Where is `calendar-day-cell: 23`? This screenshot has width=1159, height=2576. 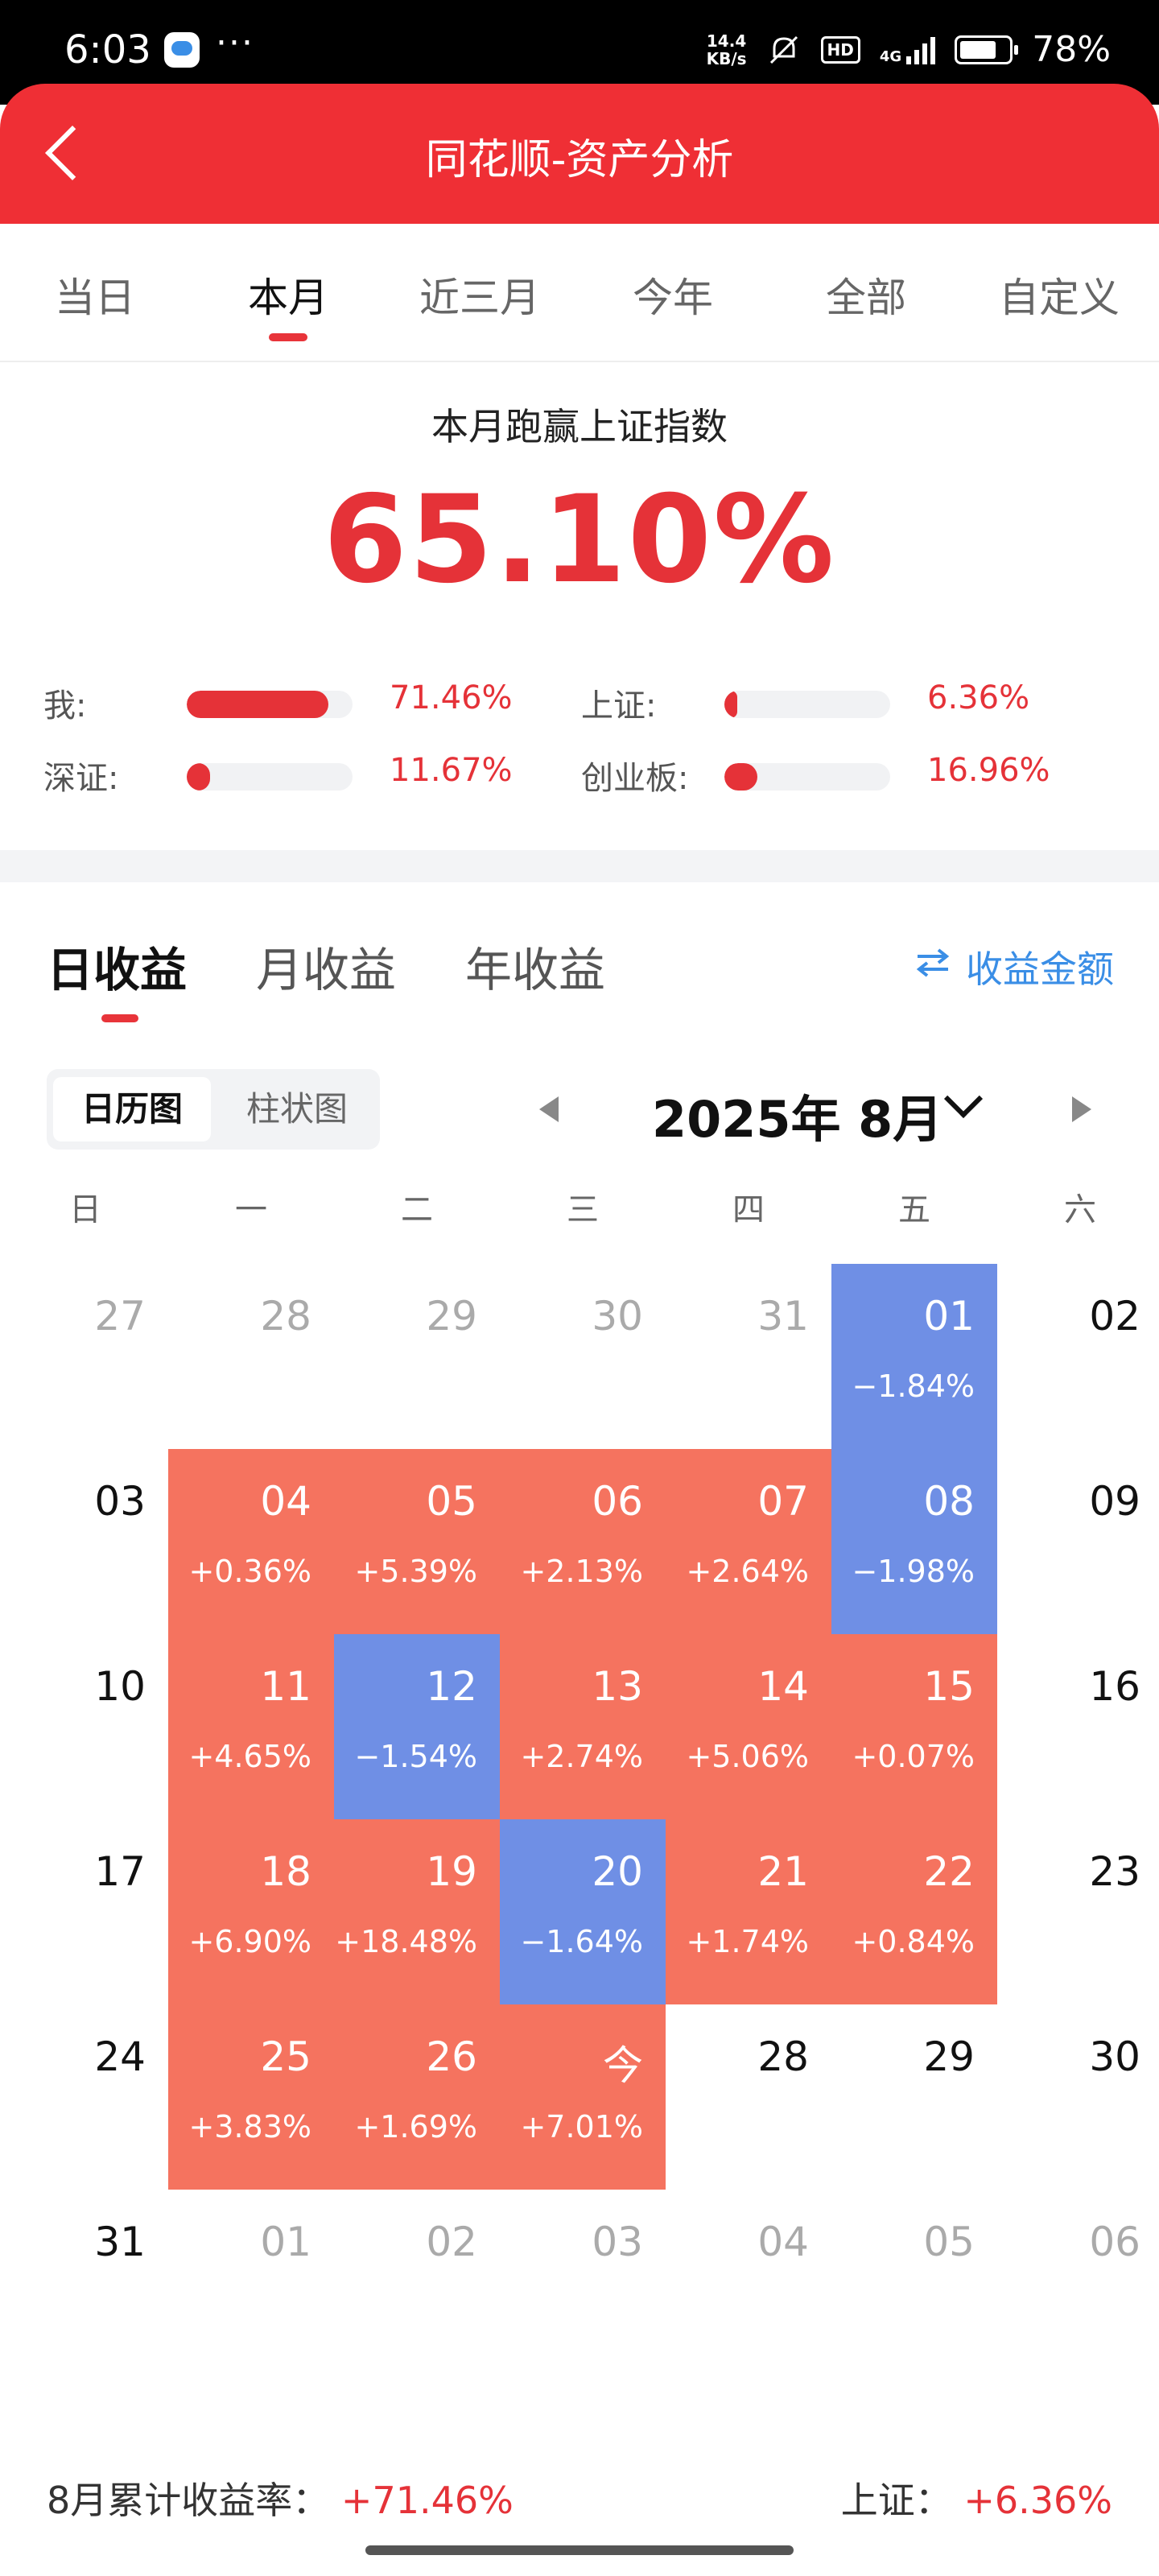 calendar-day-cell: 23 is located at coordinates (1078, 1911).